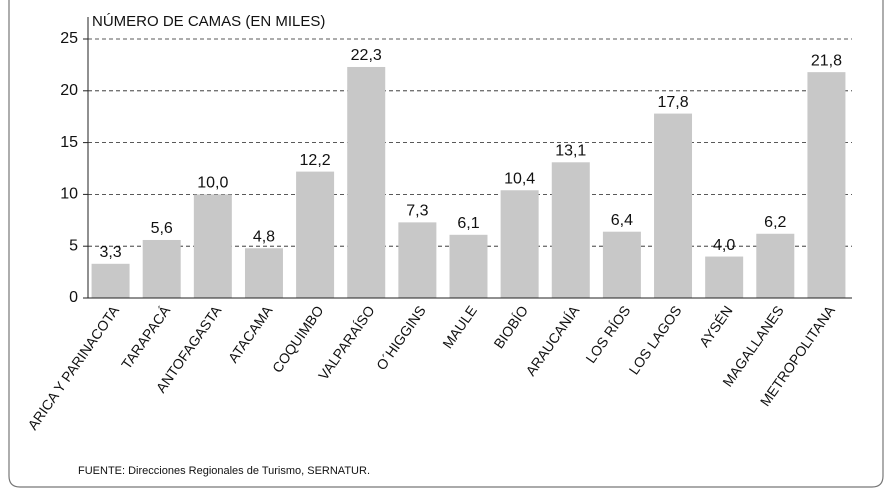 This screenshot has height=494, width=891. I want to click on x-tick-label: AYSÉN, so click(716, 326).